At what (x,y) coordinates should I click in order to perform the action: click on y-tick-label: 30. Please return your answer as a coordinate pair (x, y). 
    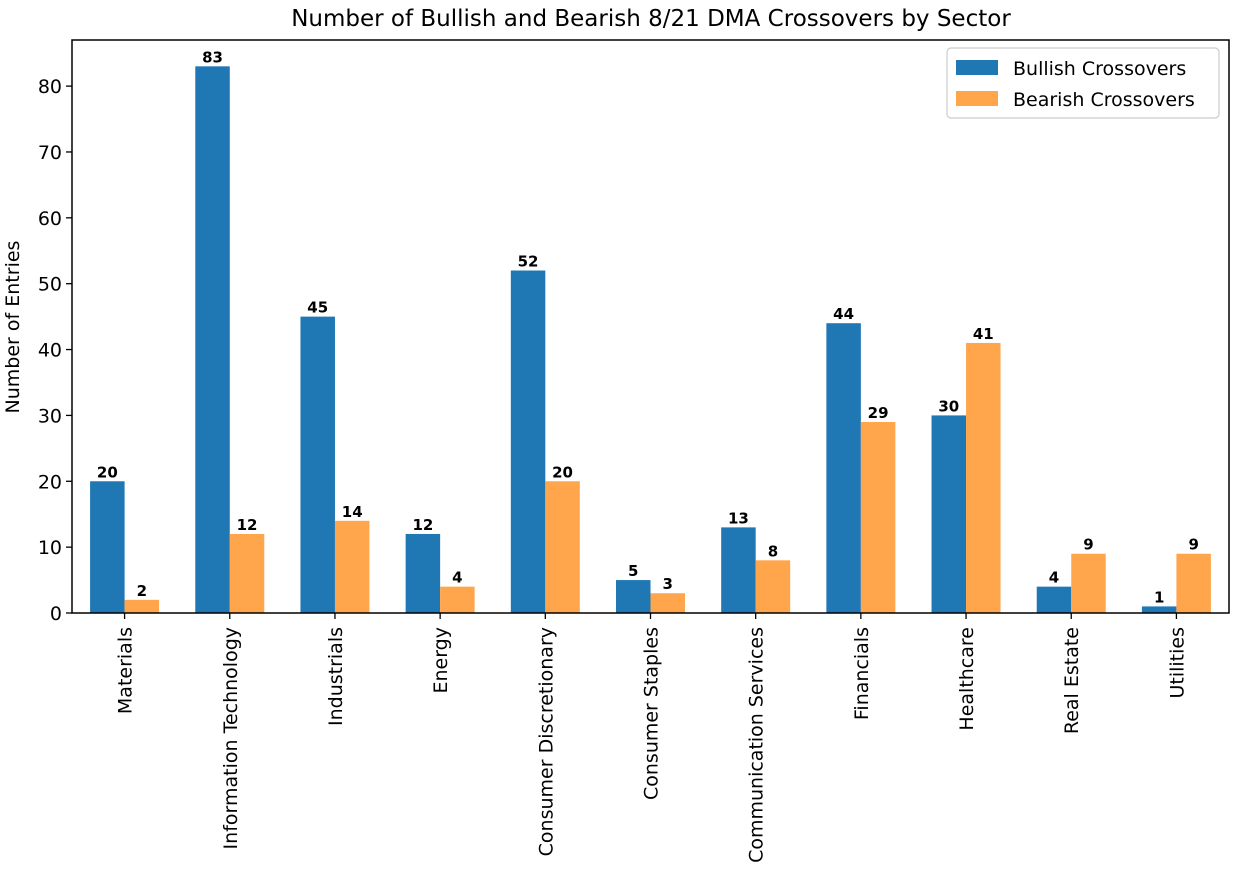
    Looking at the image, I should click on (50, 416).